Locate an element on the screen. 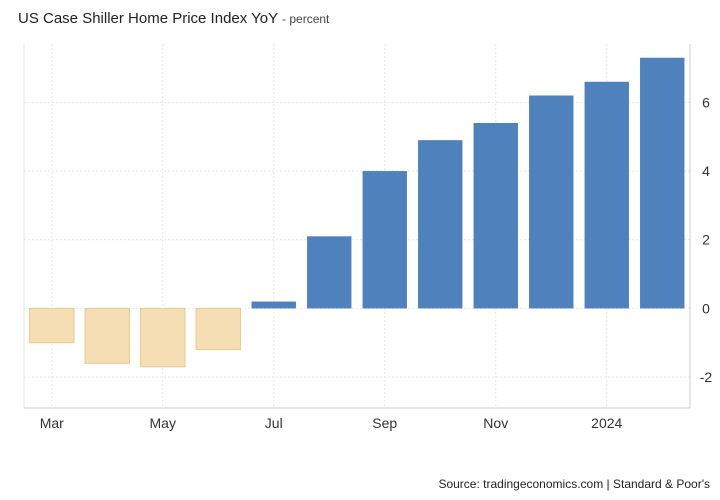 The height and width of the screenshot is (500, 720). bar-apr is located at coordinates (107, 335).